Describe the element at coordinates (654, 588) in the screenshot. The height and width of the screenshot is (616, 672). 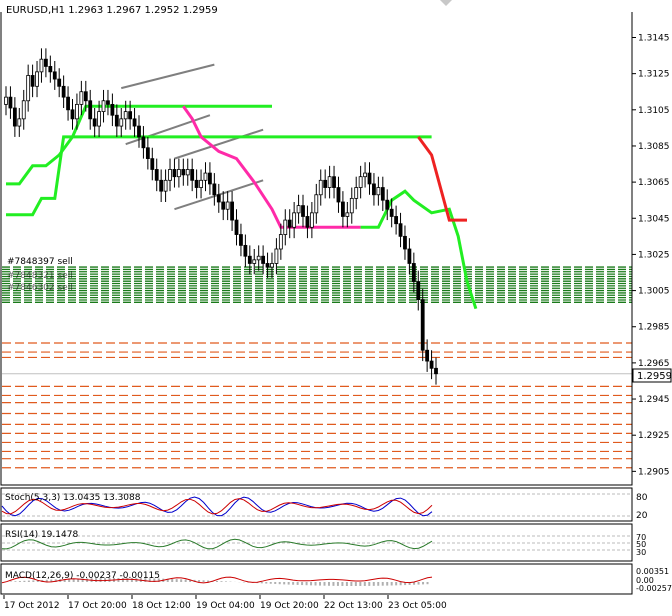
I see `macd-level-bottom: -0.00257` at that location.